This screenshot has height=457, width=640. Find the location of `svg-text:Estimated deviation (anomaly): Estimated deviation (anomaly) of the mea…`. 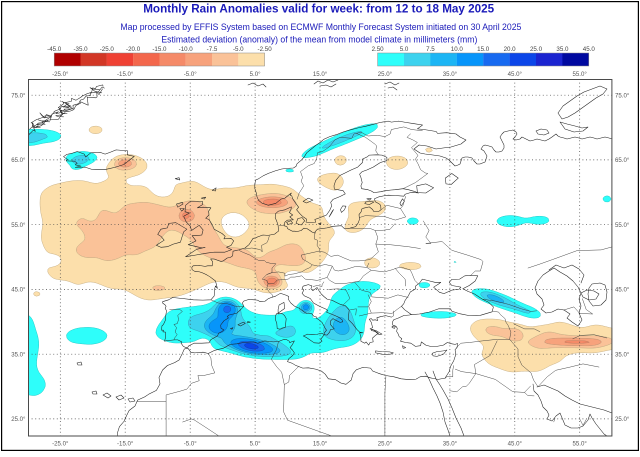

svg-text:Estimated deviation (anomaly): Estimated deviation (anomaly) of the mea… is located at coordinates (319, 39).